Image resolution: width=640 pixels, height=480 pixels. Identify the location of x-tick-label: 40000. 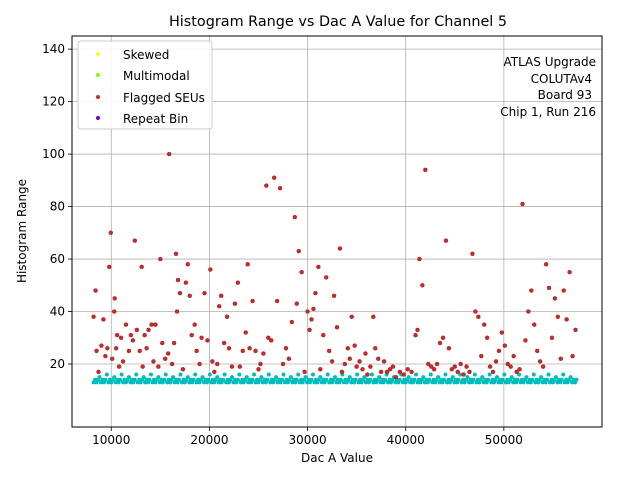
(406, 440).